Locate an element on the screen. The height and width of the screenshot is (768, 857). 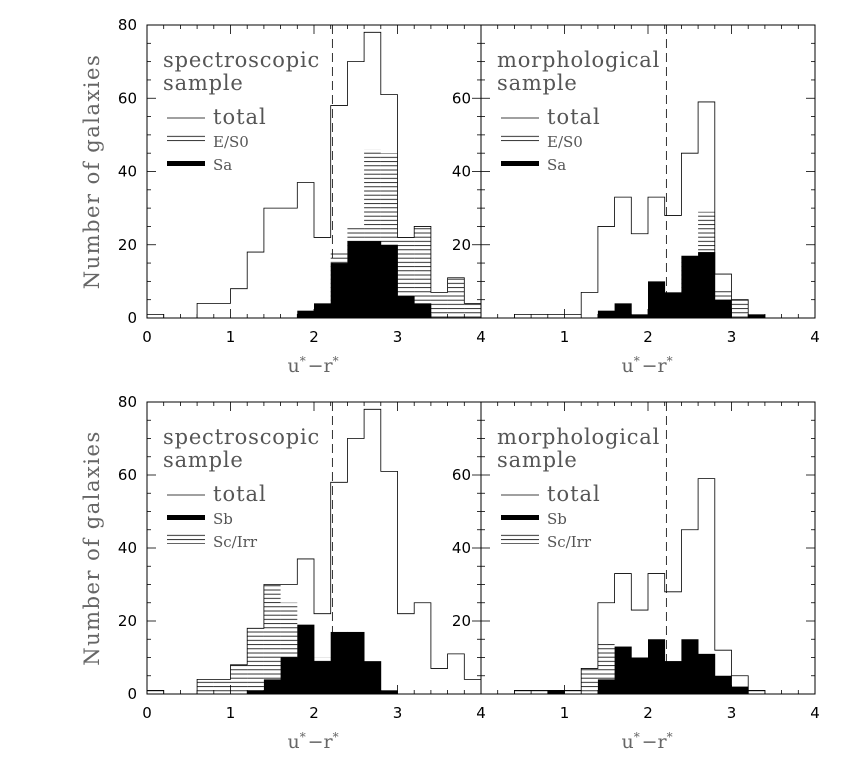
legend-swatch-Sc/Irr is located at coordinates (520, 539).